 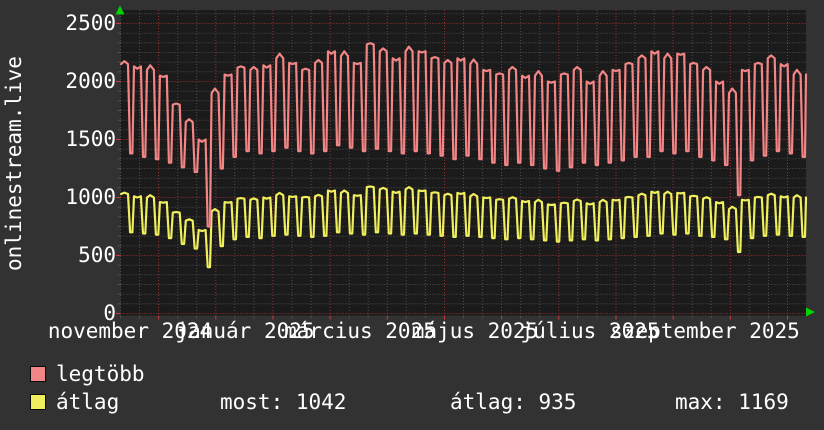 What do you see at coordinates (97, 255) in the screenshot?
I see `y-tick-500: 500` at bounding box center [97, 255].